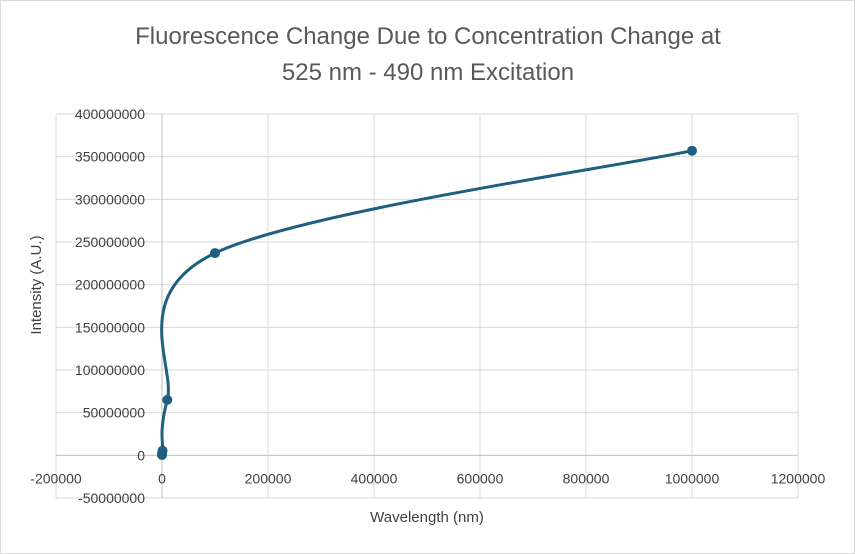  Describe the element at coordinates (110, 285) in the screenshot. I see `y-tick-label: 200000000` at that location.